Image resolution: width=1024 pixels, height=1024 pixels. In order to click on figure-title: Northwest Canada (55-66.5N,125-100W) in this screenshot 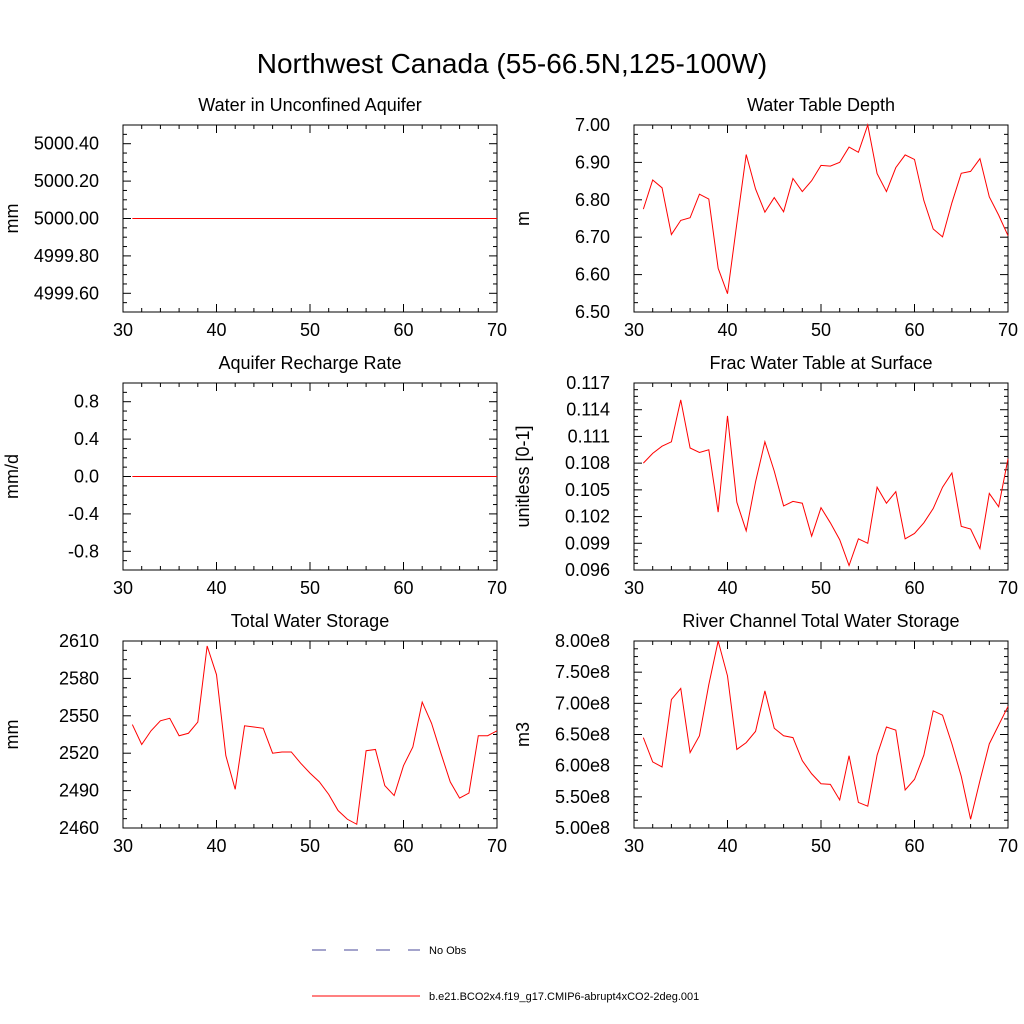, I will do `click(512, 63)`.